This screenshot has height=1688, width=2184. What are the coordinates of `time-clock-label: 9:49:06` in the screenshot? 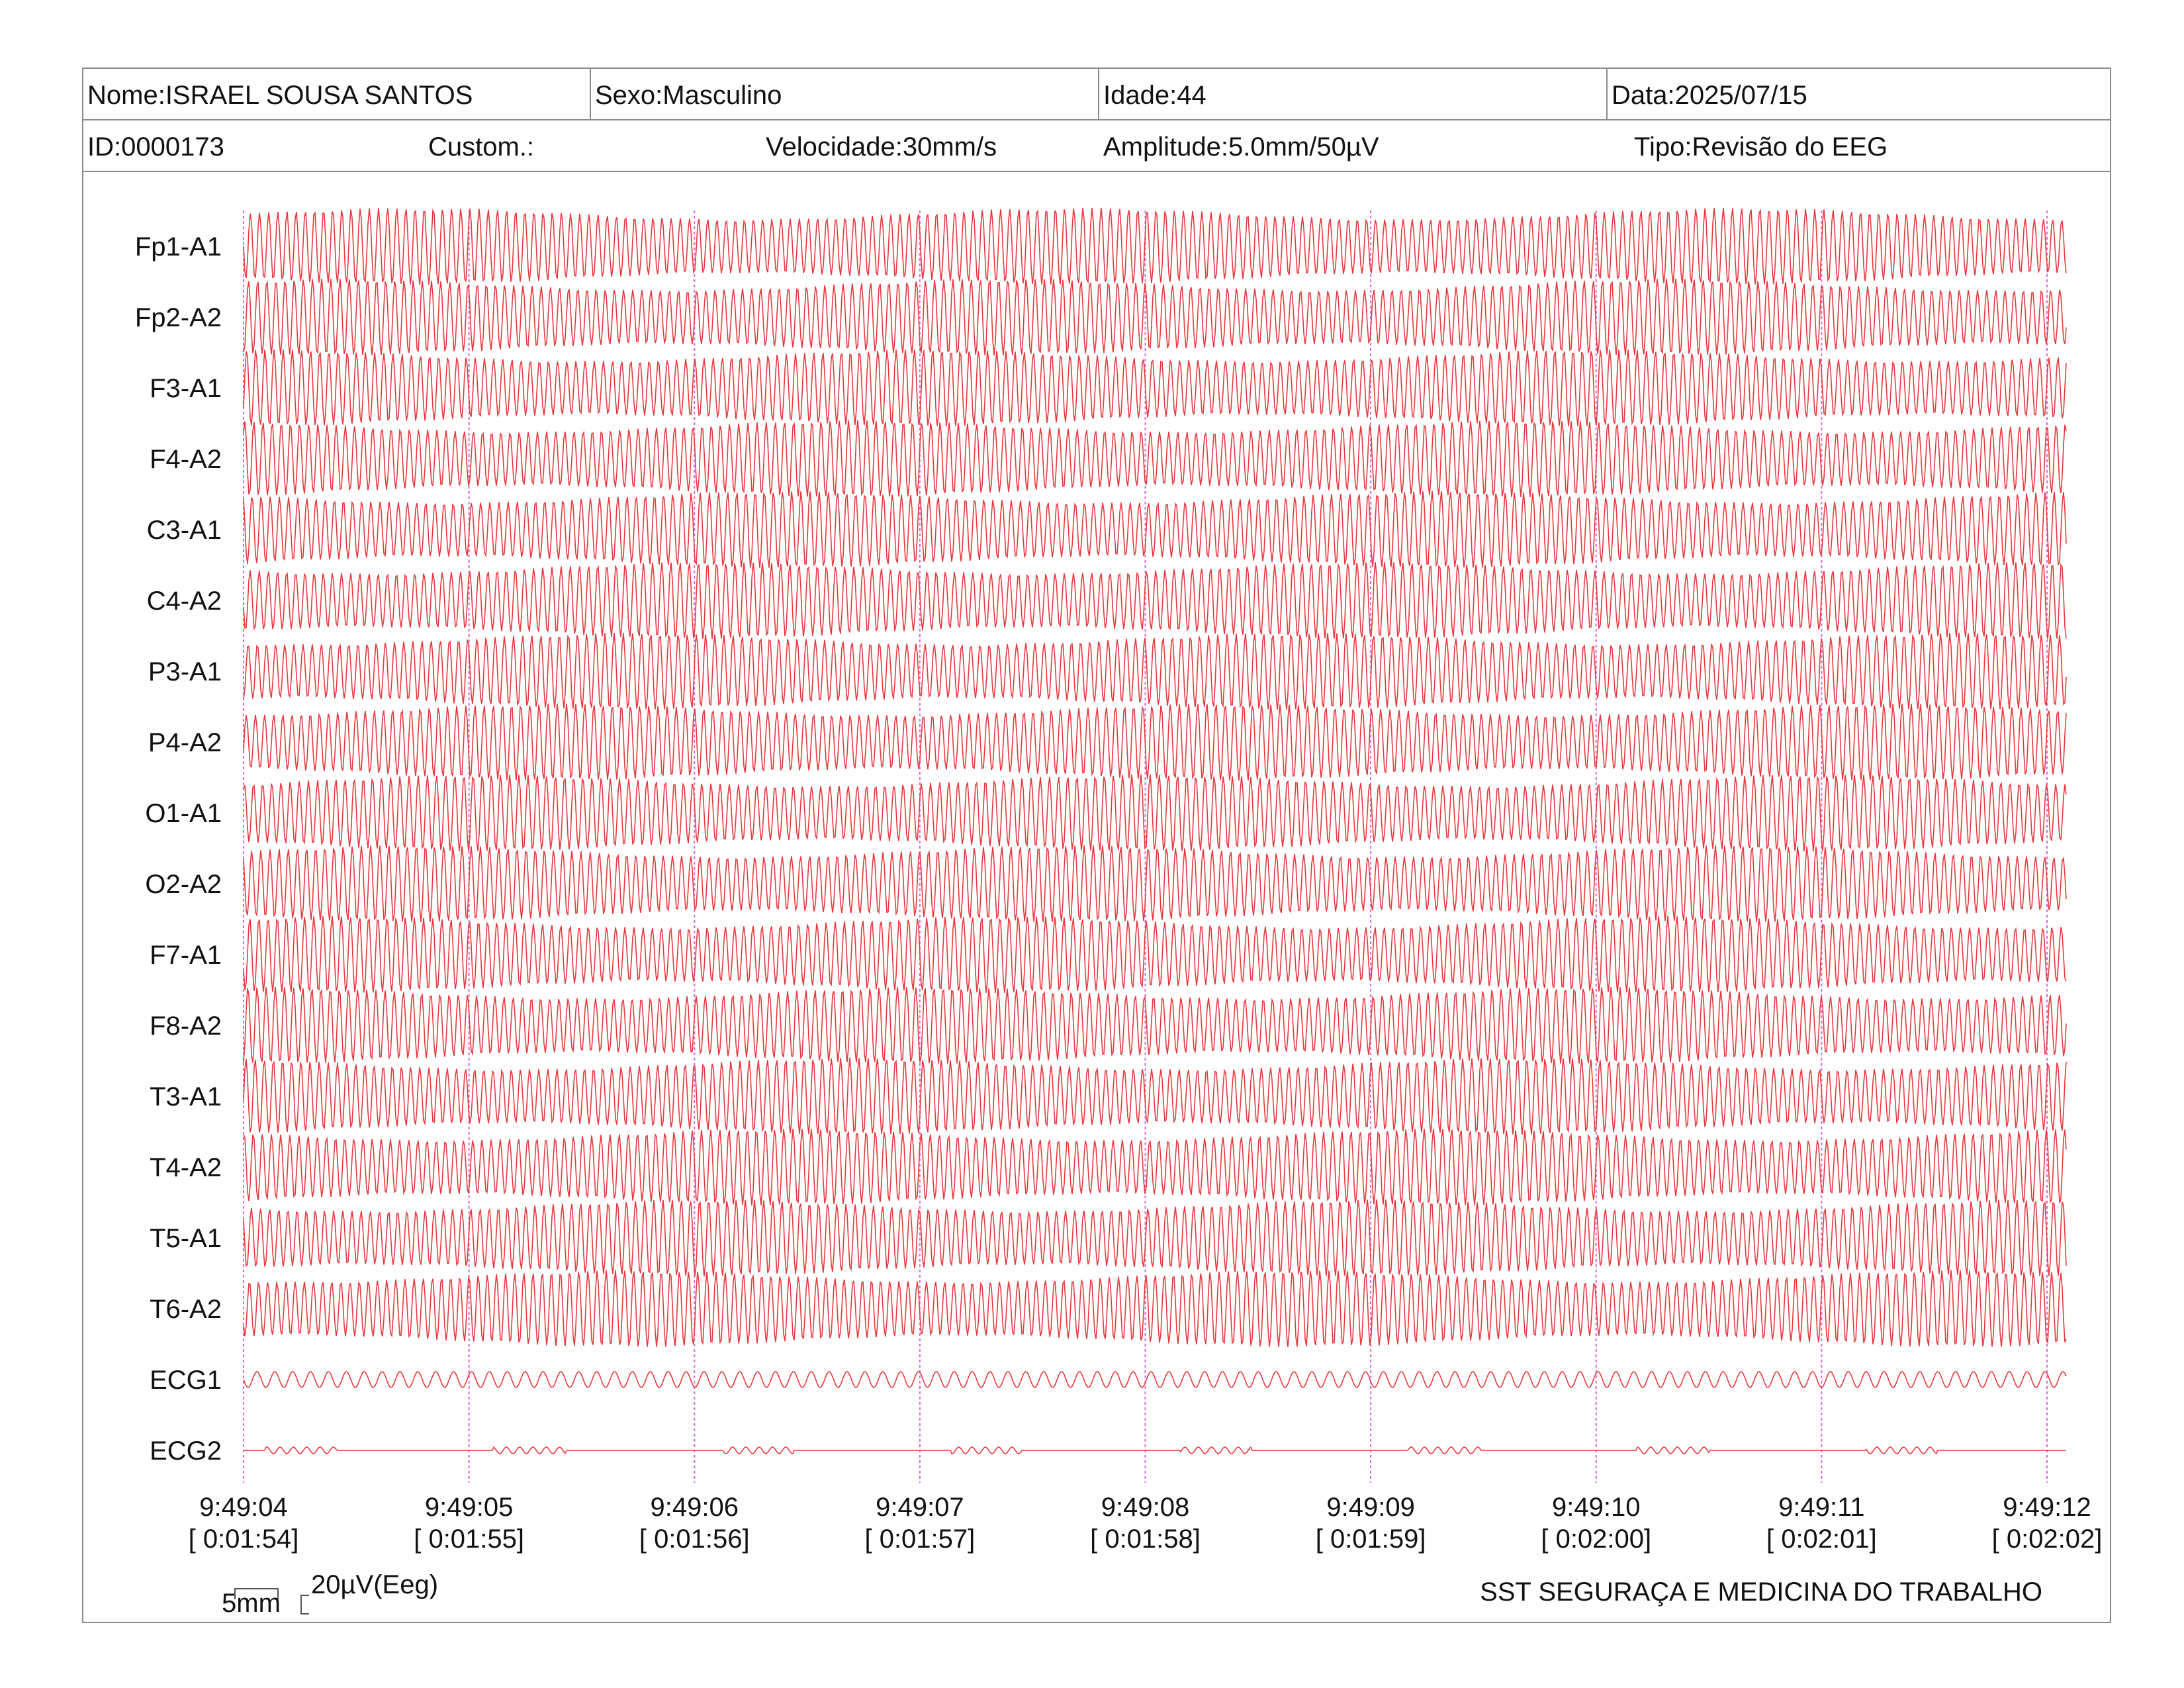 It's located at (695, 1507).